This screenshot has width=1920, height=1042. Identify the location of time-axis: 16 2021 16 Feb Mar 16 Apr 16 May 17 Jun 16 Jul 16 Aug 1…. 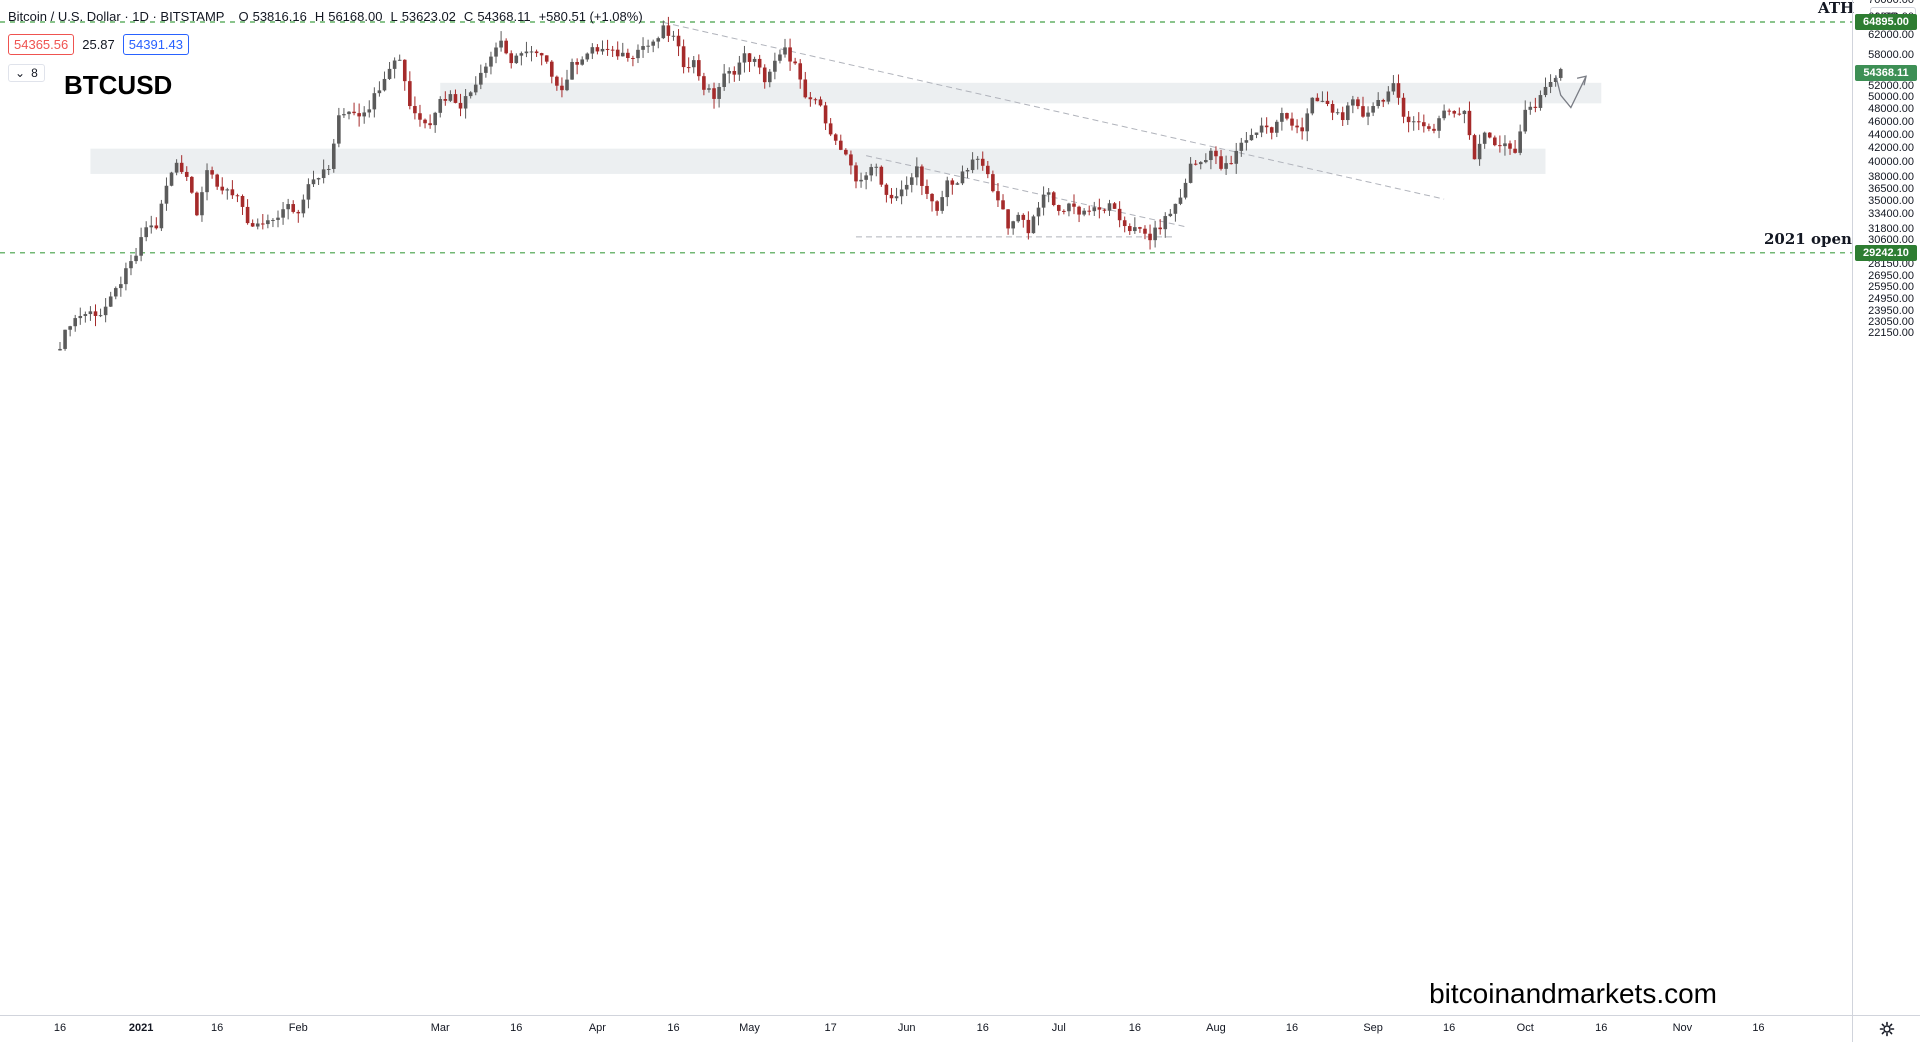
(926, 1028).